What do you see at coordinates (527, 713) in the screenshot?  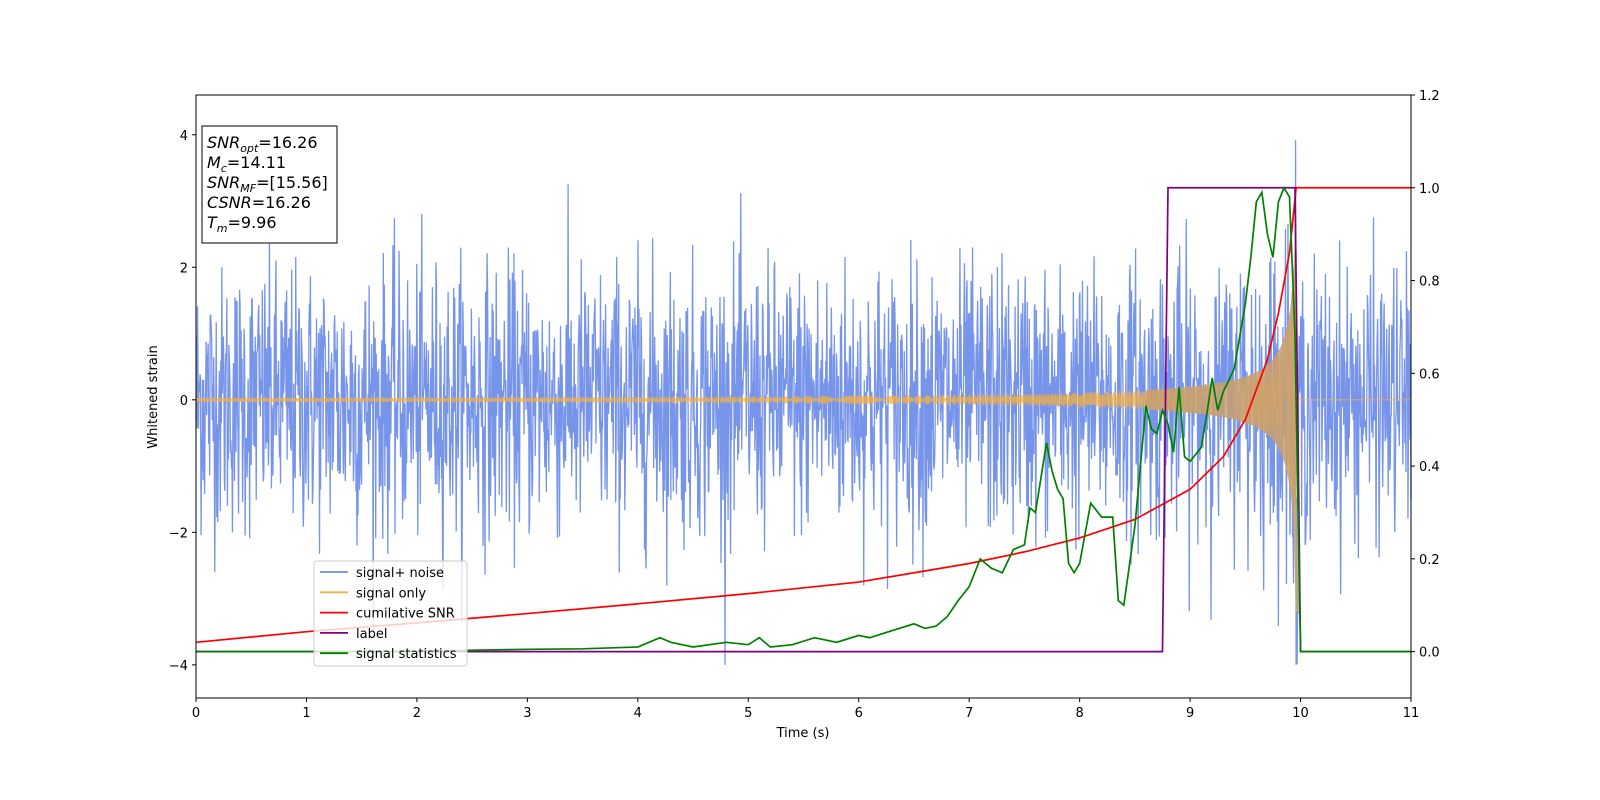 I see `x-tick-label: 3` at bounding box center [527, 713].